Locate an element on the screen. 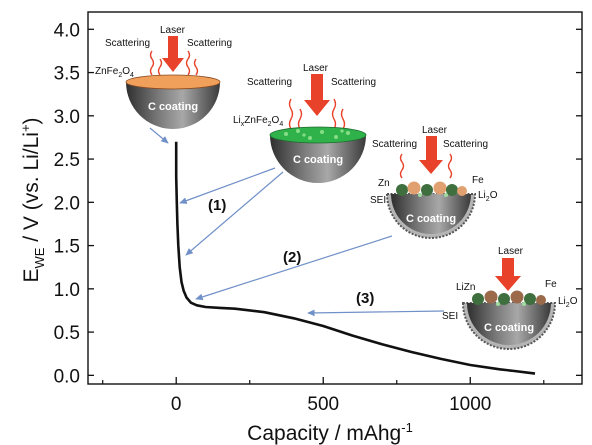  bowl-4-particles is located at coordinates (509, 298).